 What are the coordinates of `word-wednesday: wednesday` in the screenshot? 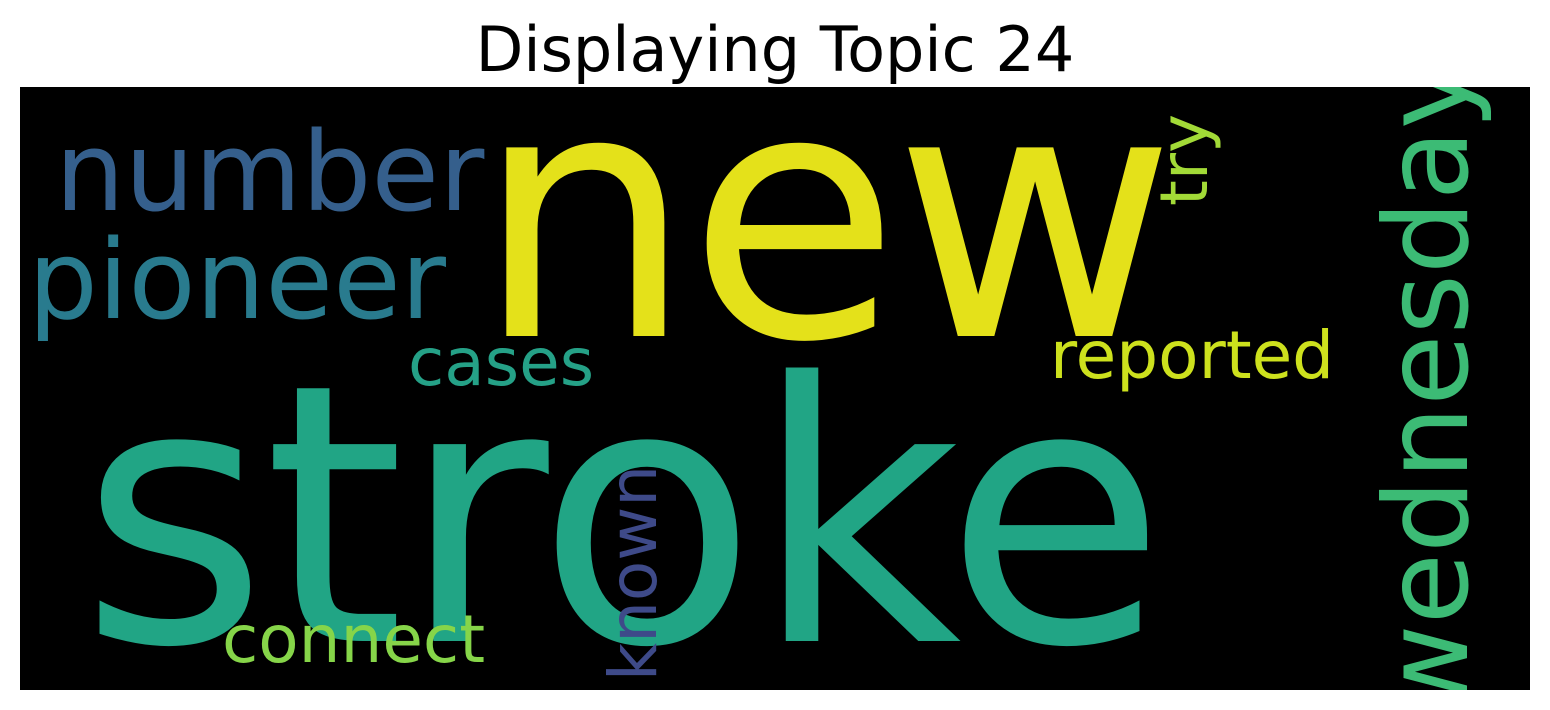 It's located at (1427, 388).